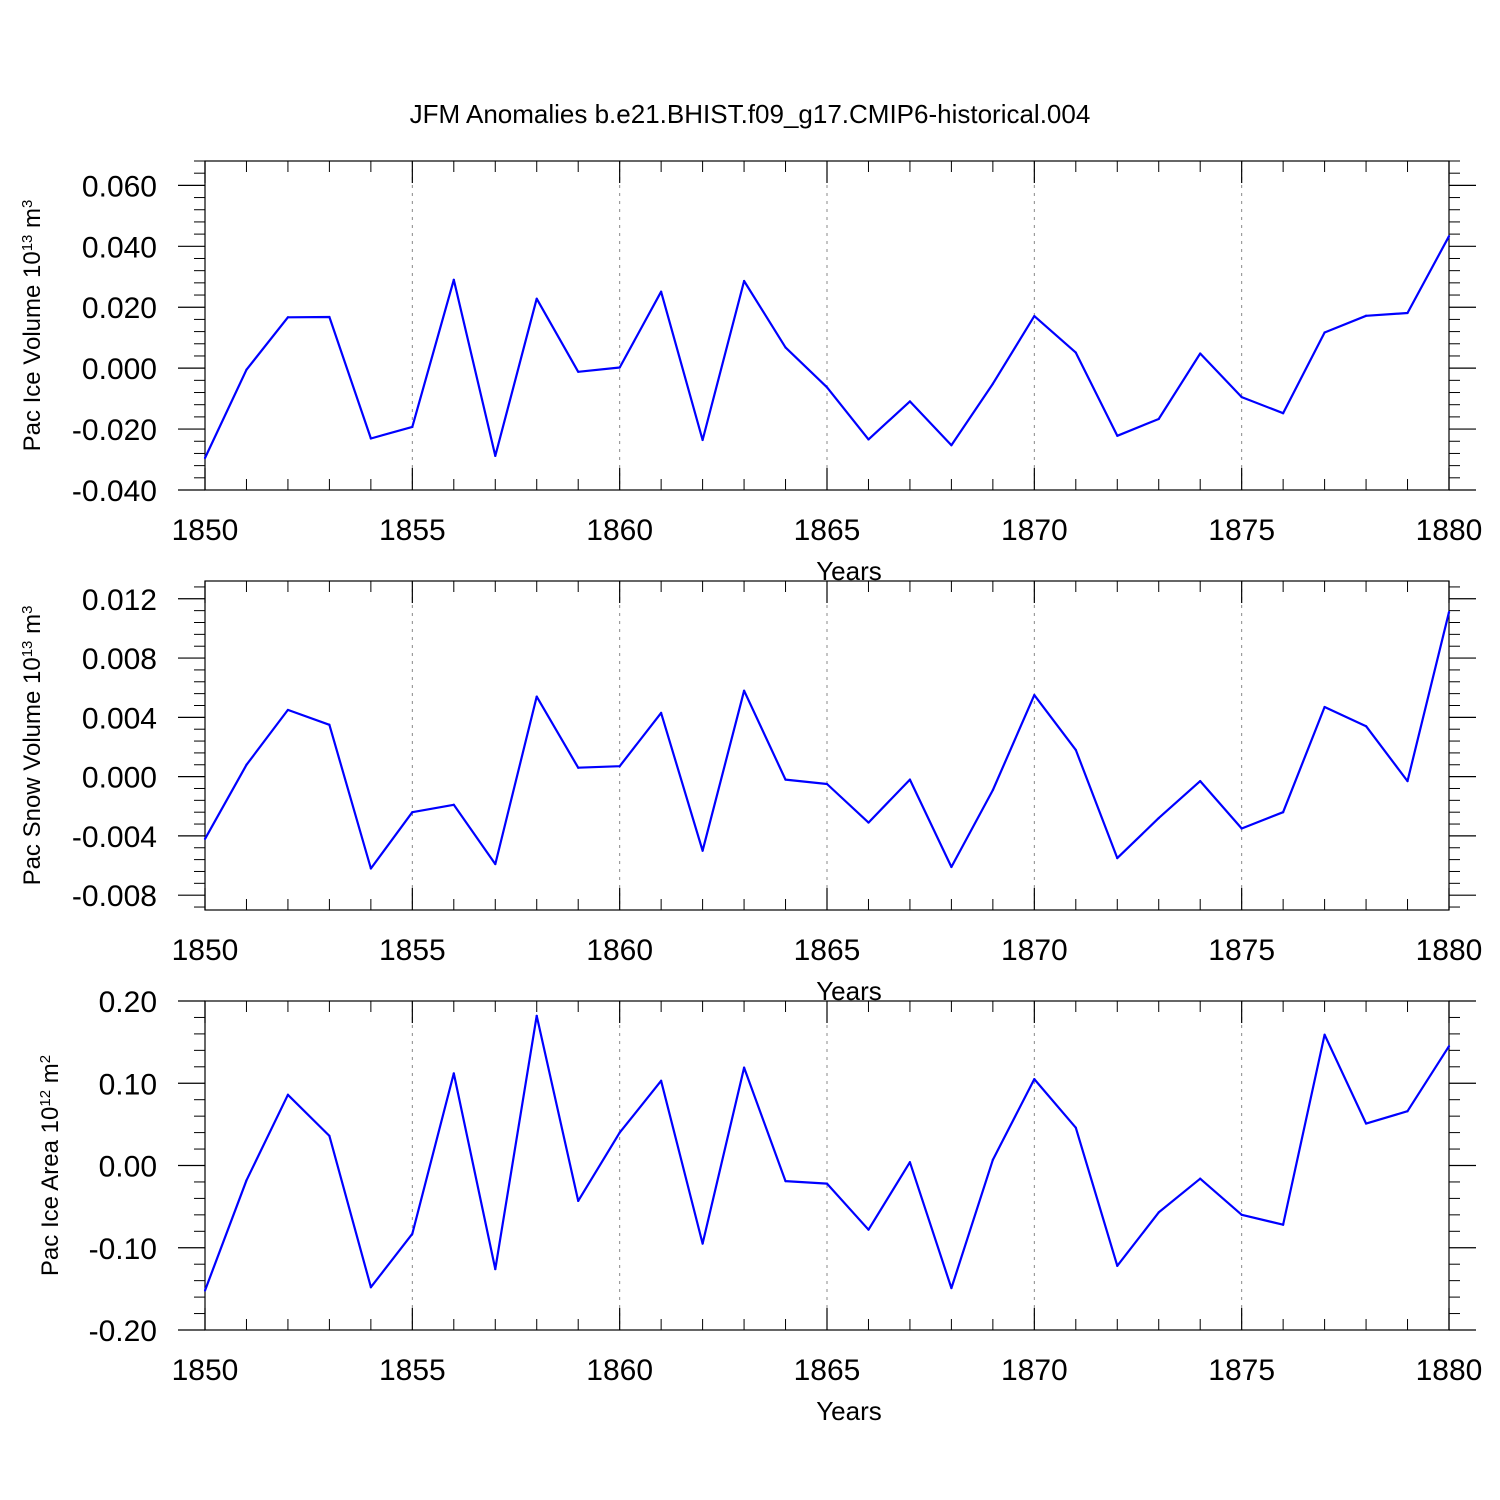 The width and height of the screenshot is (1500, 1500). I want to click on y-axis-label-superscript: 3, so click(27, 204).